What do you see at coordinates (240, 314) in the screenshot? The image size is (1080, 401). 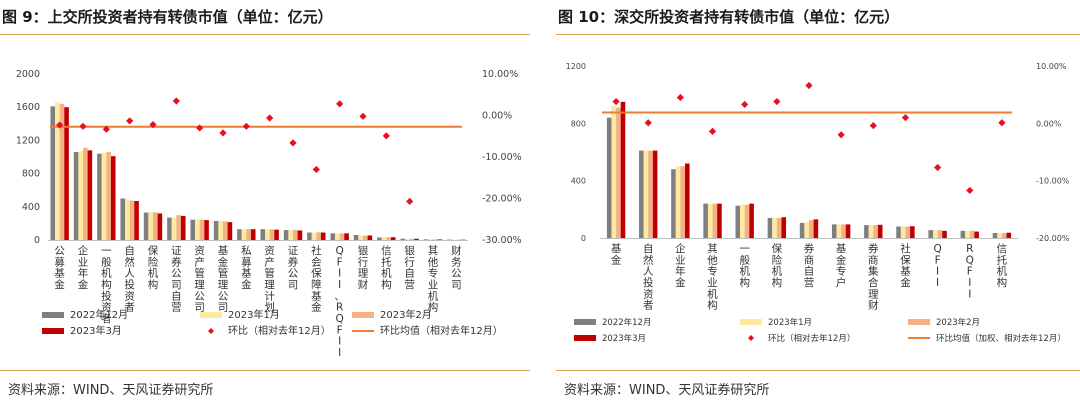 I see `legend-item-1: 2023年1月` at bounding box center [240, 314].